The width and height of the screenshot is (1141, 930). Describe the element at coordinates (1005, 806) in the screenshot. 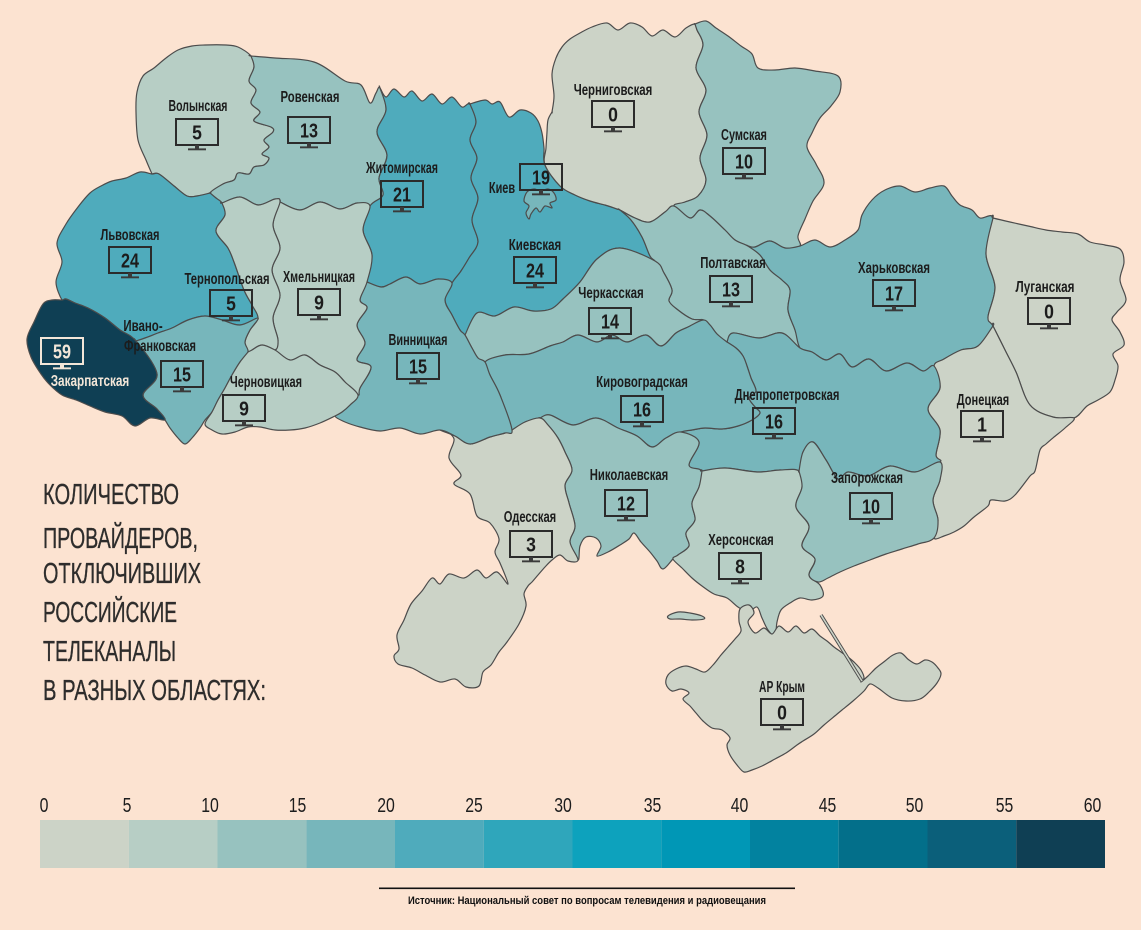

I see `svg-text: 55` at that location.